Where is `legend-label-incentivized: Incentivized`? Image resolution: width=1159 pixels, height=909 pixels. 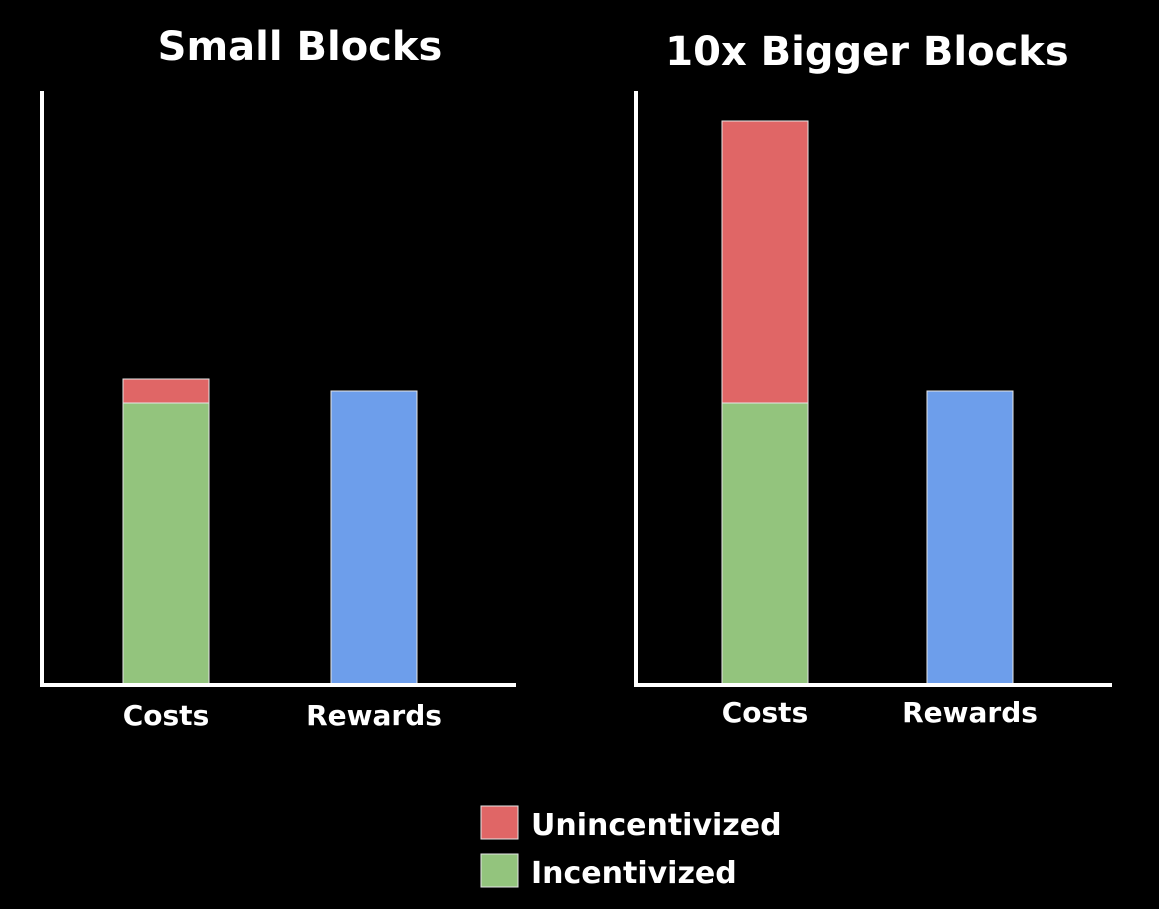
legend-label-incentivized: Incentivized is located at coordinates (634, 873).